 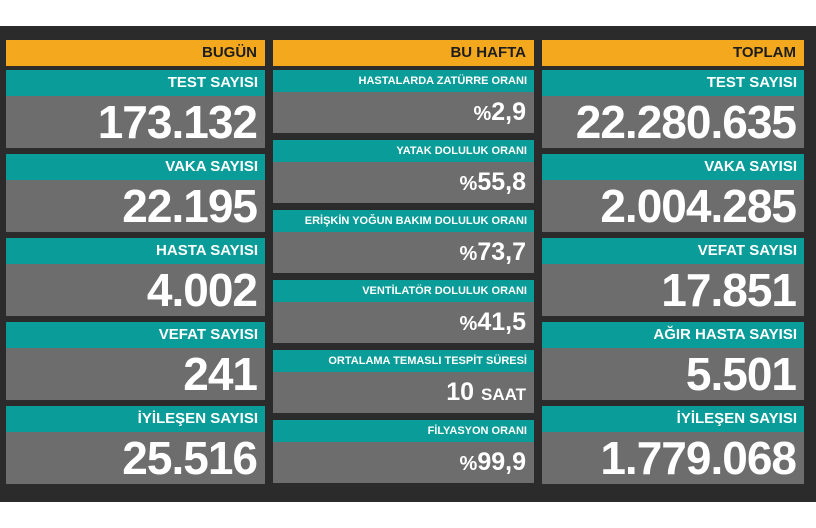 What do you see at coordinates (673, 167) in the screenshot?
I see `total-case-label: VAKA SAYISI` at bounding box center [673, 167].